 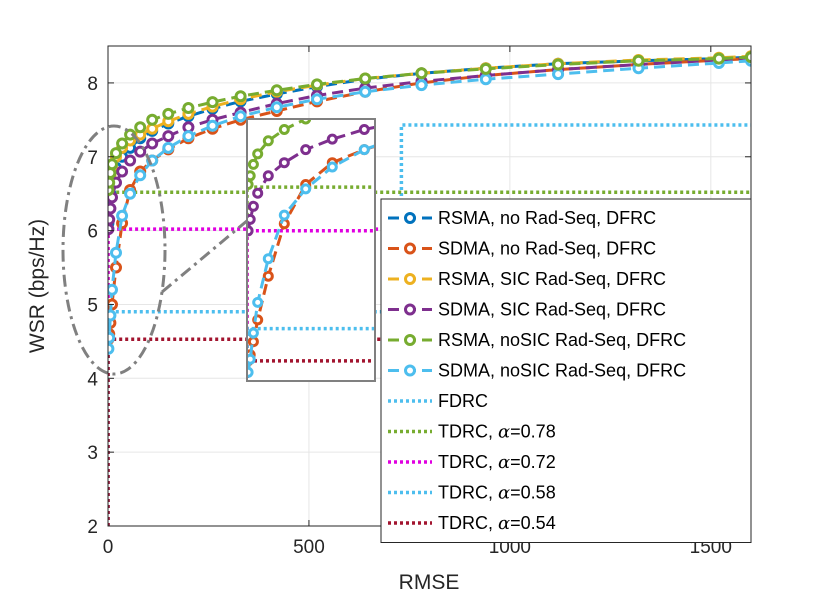 I want to click on legend-entry-label: SDMA, no Rad-Seq, DFRC, so click(x=547, y=249).